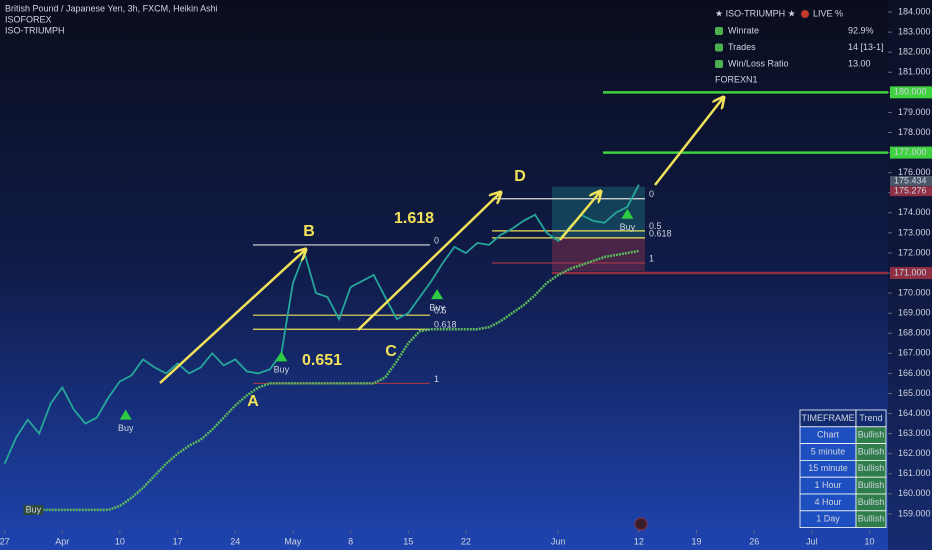 The image size is (932, 550). What do you see at coordinates (914, 112) in the screenshot?
I see `y-tick-label: 179.000` at bounding box center [914, 112].